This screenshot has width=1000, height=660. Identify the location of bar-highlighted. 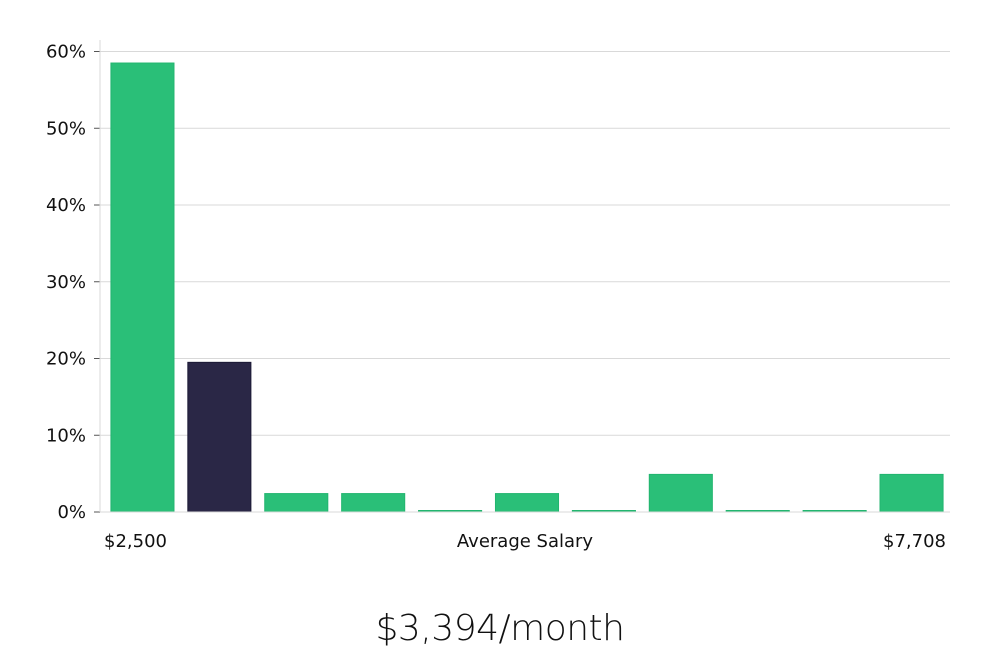
(219, 437).